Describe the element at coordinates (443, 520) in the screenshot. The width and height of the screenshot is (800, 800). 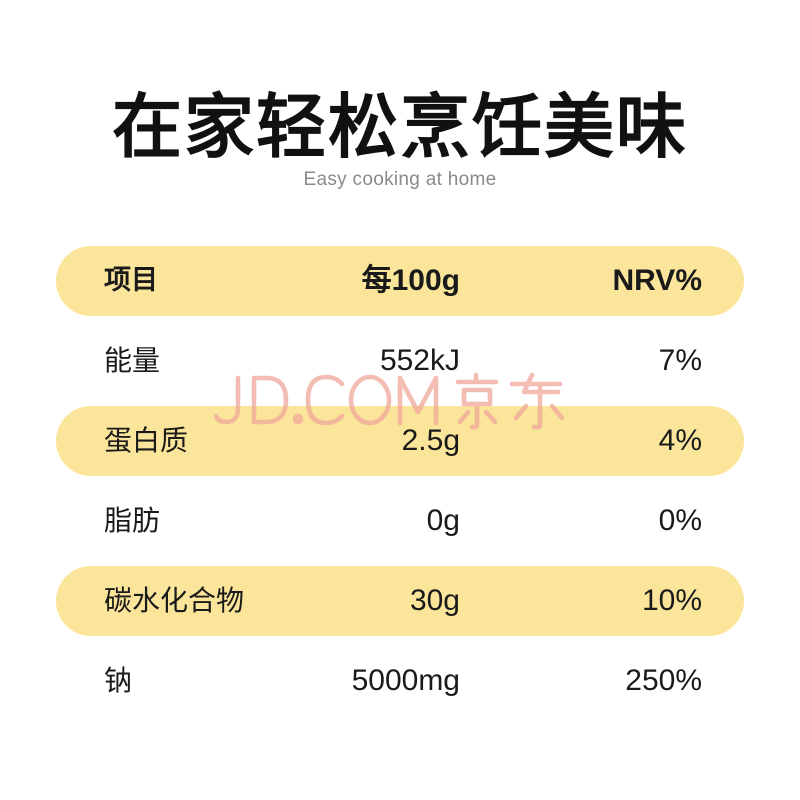
I see `row-per100g: 0g` at that location.